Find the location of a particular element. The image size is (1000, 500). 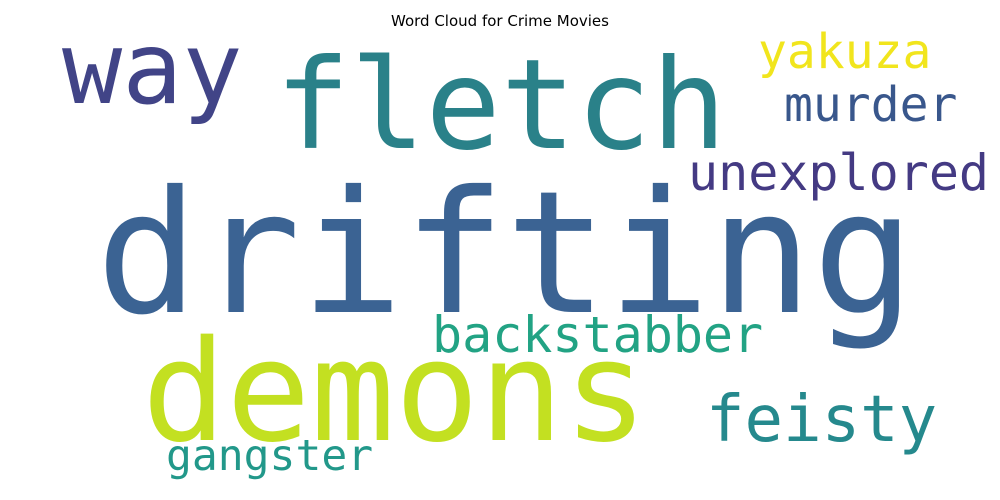

cloud-word-fletch: fletch is located at coordinates (501, 105).